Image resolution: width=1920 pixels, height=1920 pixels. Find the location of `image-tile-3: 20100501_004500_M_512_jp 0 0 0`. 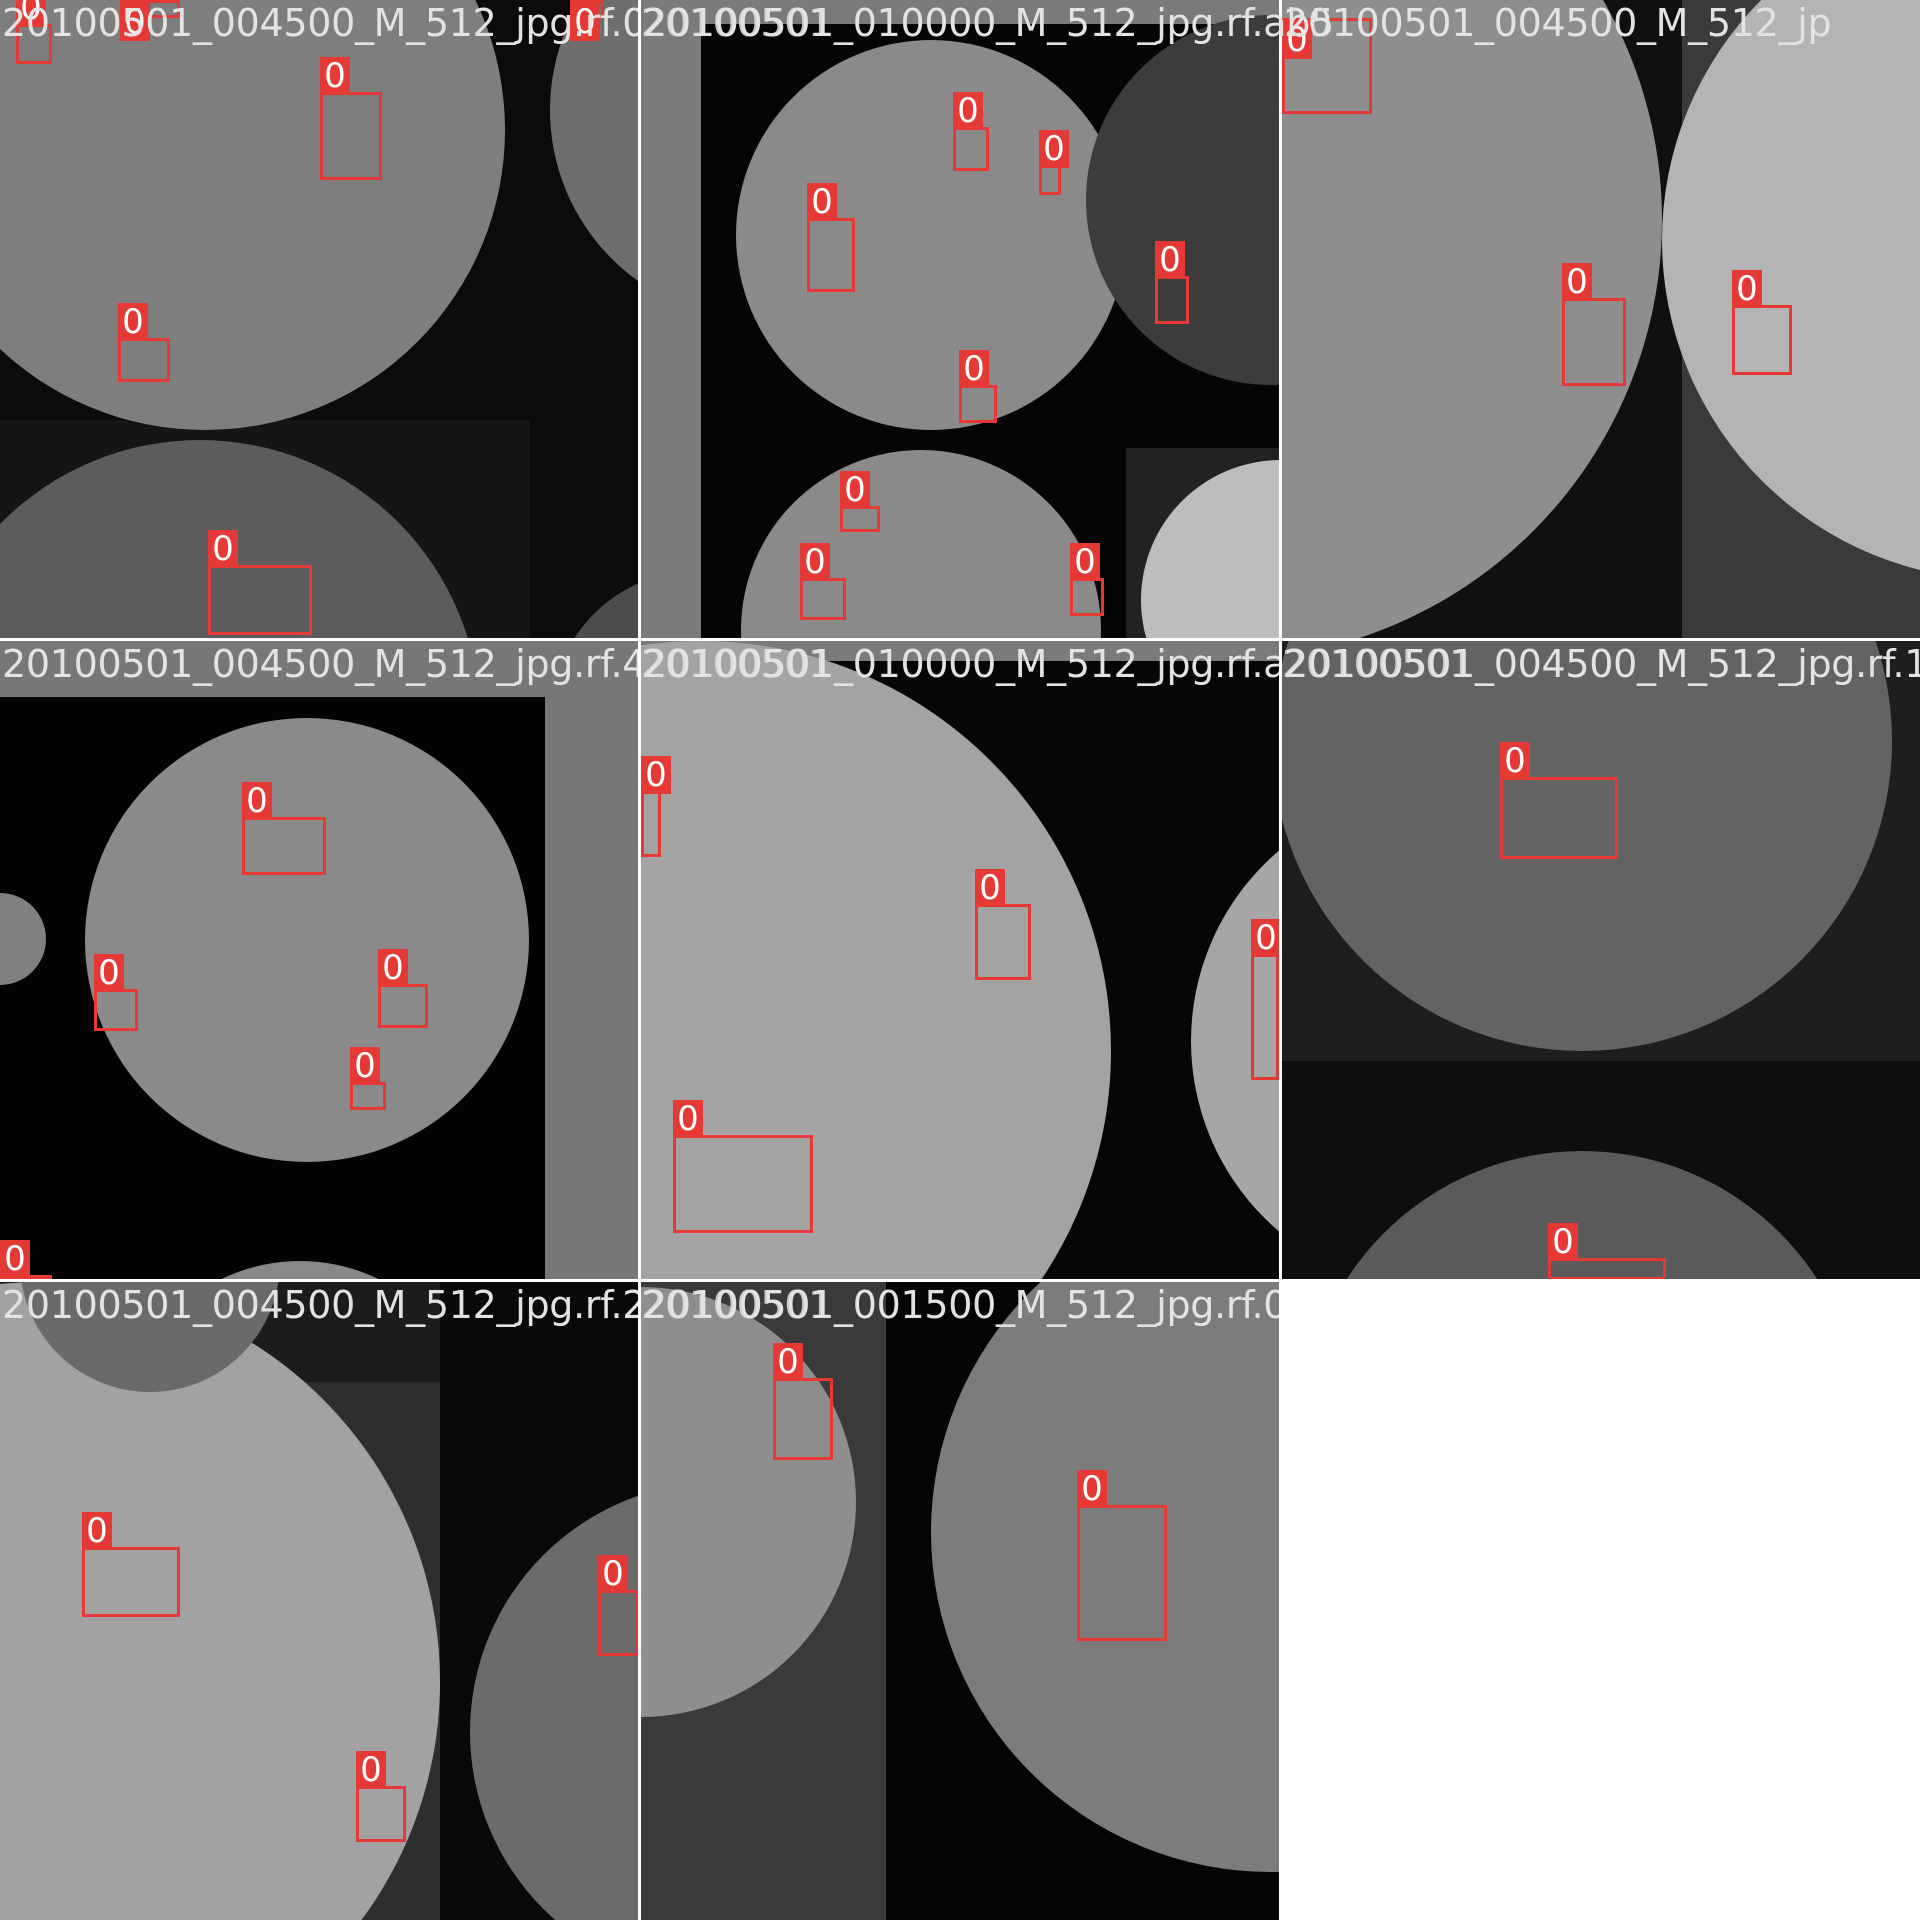

image-tile-3: 20100501_004500_M_512_jp 0 0 0 is located at coordinates (1601, 319).